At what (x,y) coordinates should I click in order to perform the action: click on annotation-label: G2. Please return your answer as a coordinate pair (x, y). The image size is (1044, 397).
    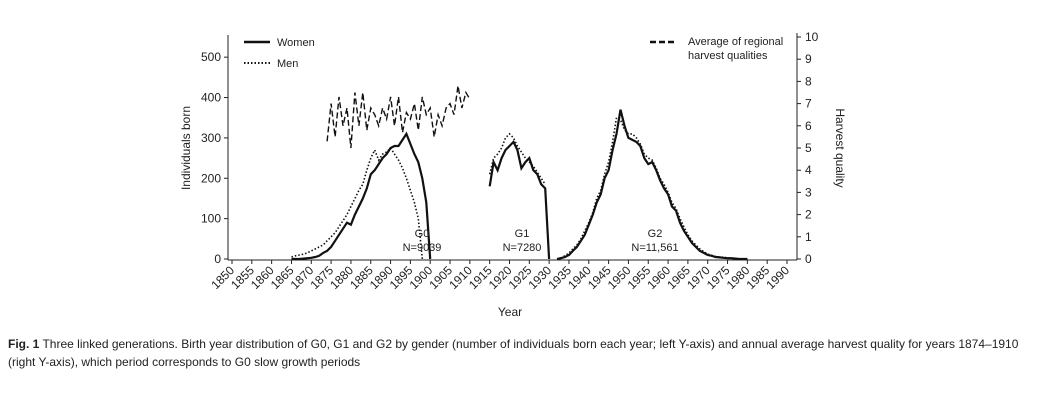
    Looking at the image, I should click on (655, 234).